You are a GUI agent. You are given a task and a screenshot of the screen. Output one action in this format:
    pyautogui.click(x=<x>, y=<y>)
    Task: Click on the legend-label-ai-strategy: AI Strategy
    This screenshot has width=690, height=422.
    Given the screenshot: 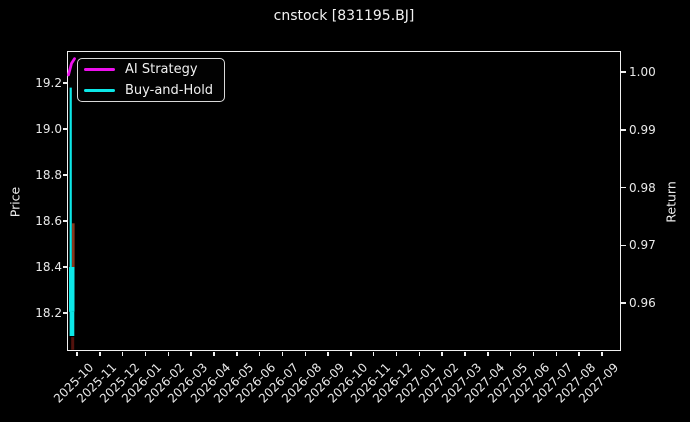 What is the action you would take?
    pyautogui.click(x=161, y=69)
    